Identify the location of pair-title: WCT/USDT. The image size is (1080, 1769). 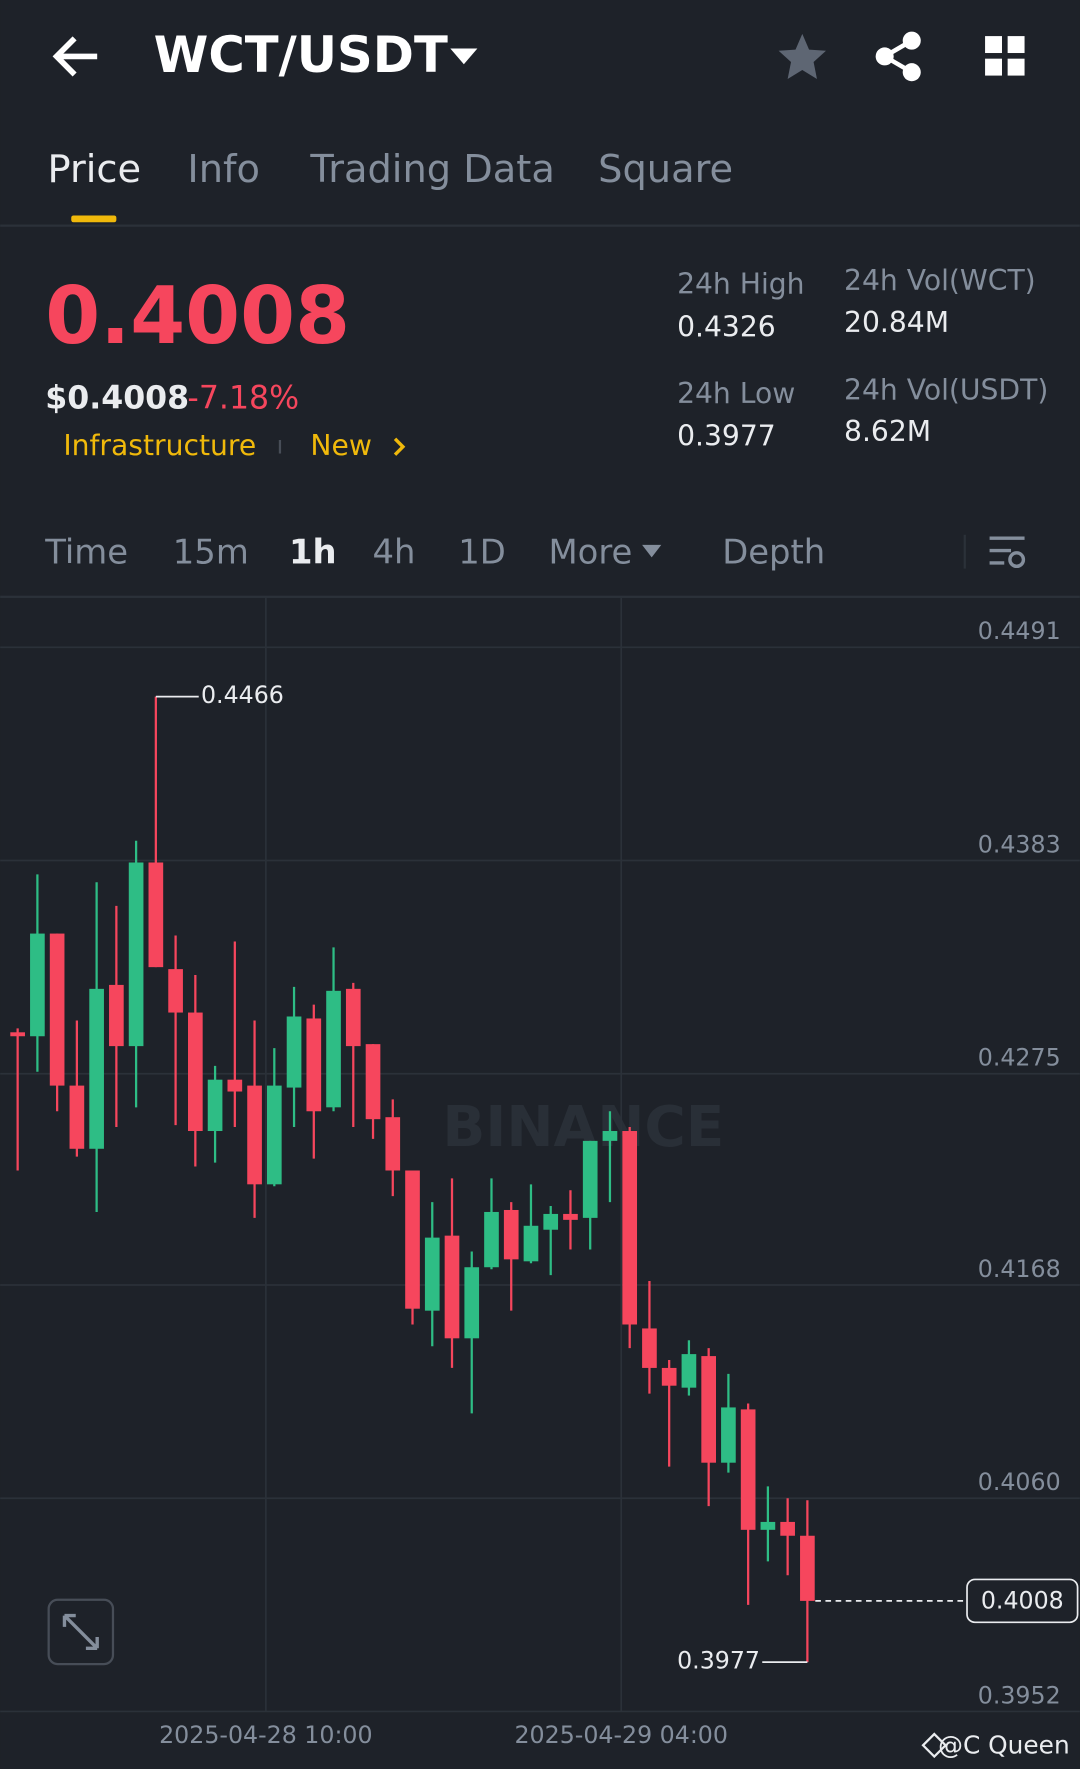
(301, 55).